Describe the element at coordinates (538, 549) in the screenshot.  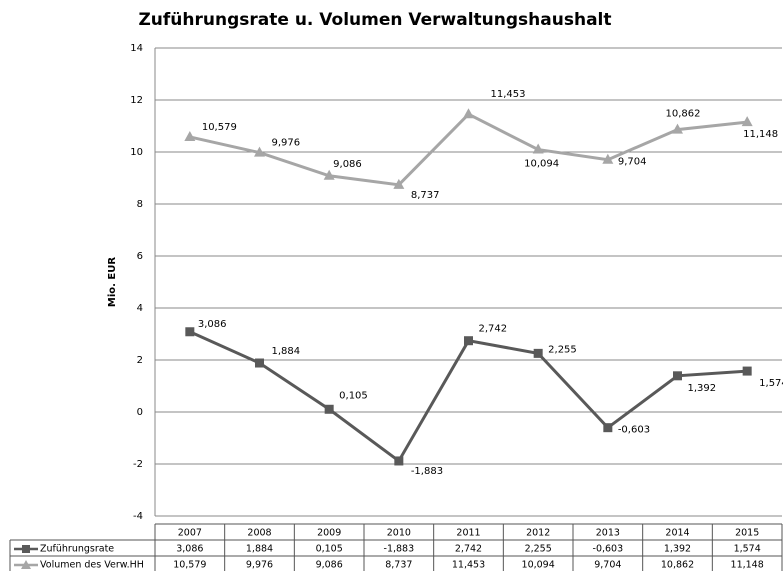
I see `table-cell: 2,255` at that location.